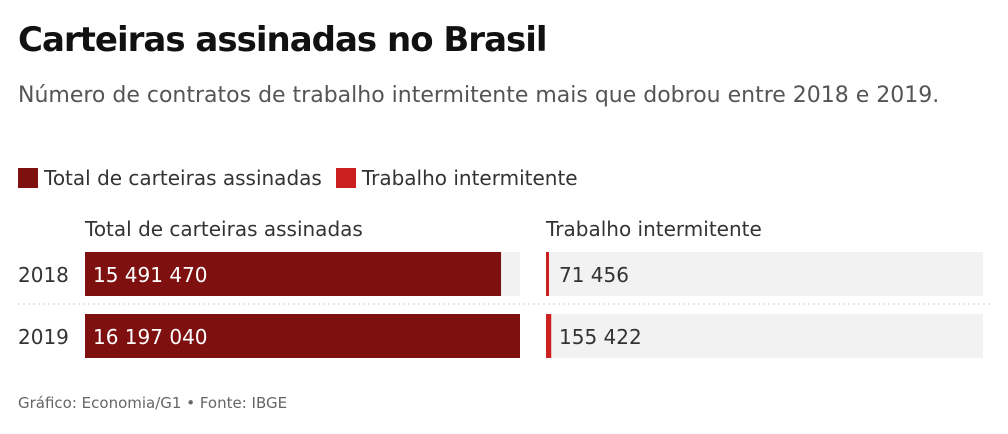  Describe the element at coordinates (345, 178) in the screenshot. I see `legend-swatch-intermitente` at that location.